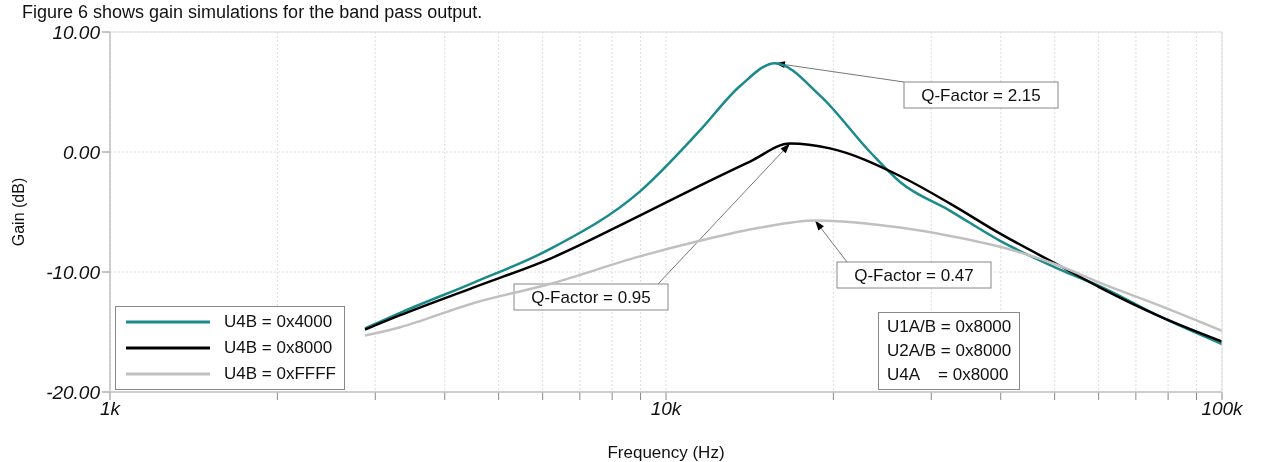 This screenshot has width=1265, height=462. What do you see at coordinates (18, 212) in the screenshot?
I see `y-axis-title: Gain (dB)` at bounding box center [18, 212].